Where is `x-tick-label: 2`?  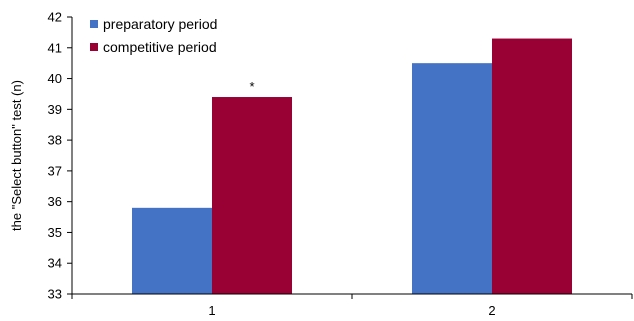
x-tick-label: 2 is located at coordinates (491, 310).